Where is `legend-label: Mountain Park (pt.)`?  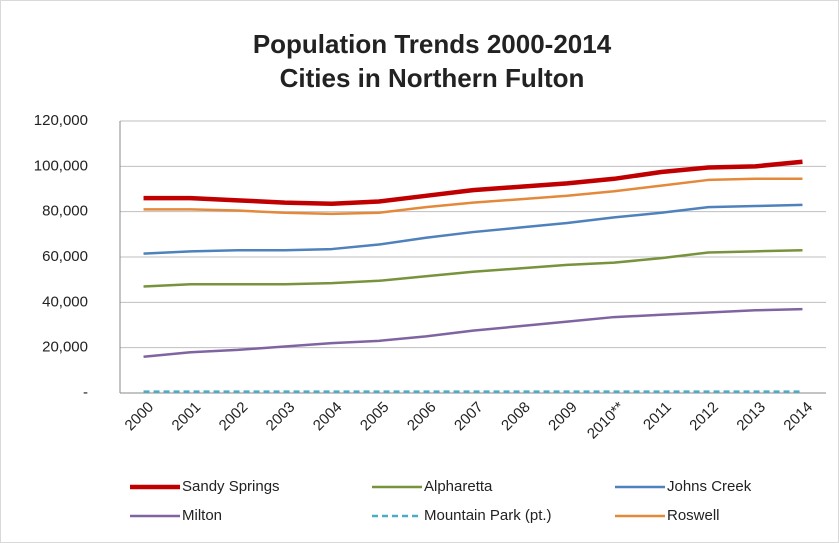 legend-label: Mountain Park (pt.) is located at coordinates (488, 515).